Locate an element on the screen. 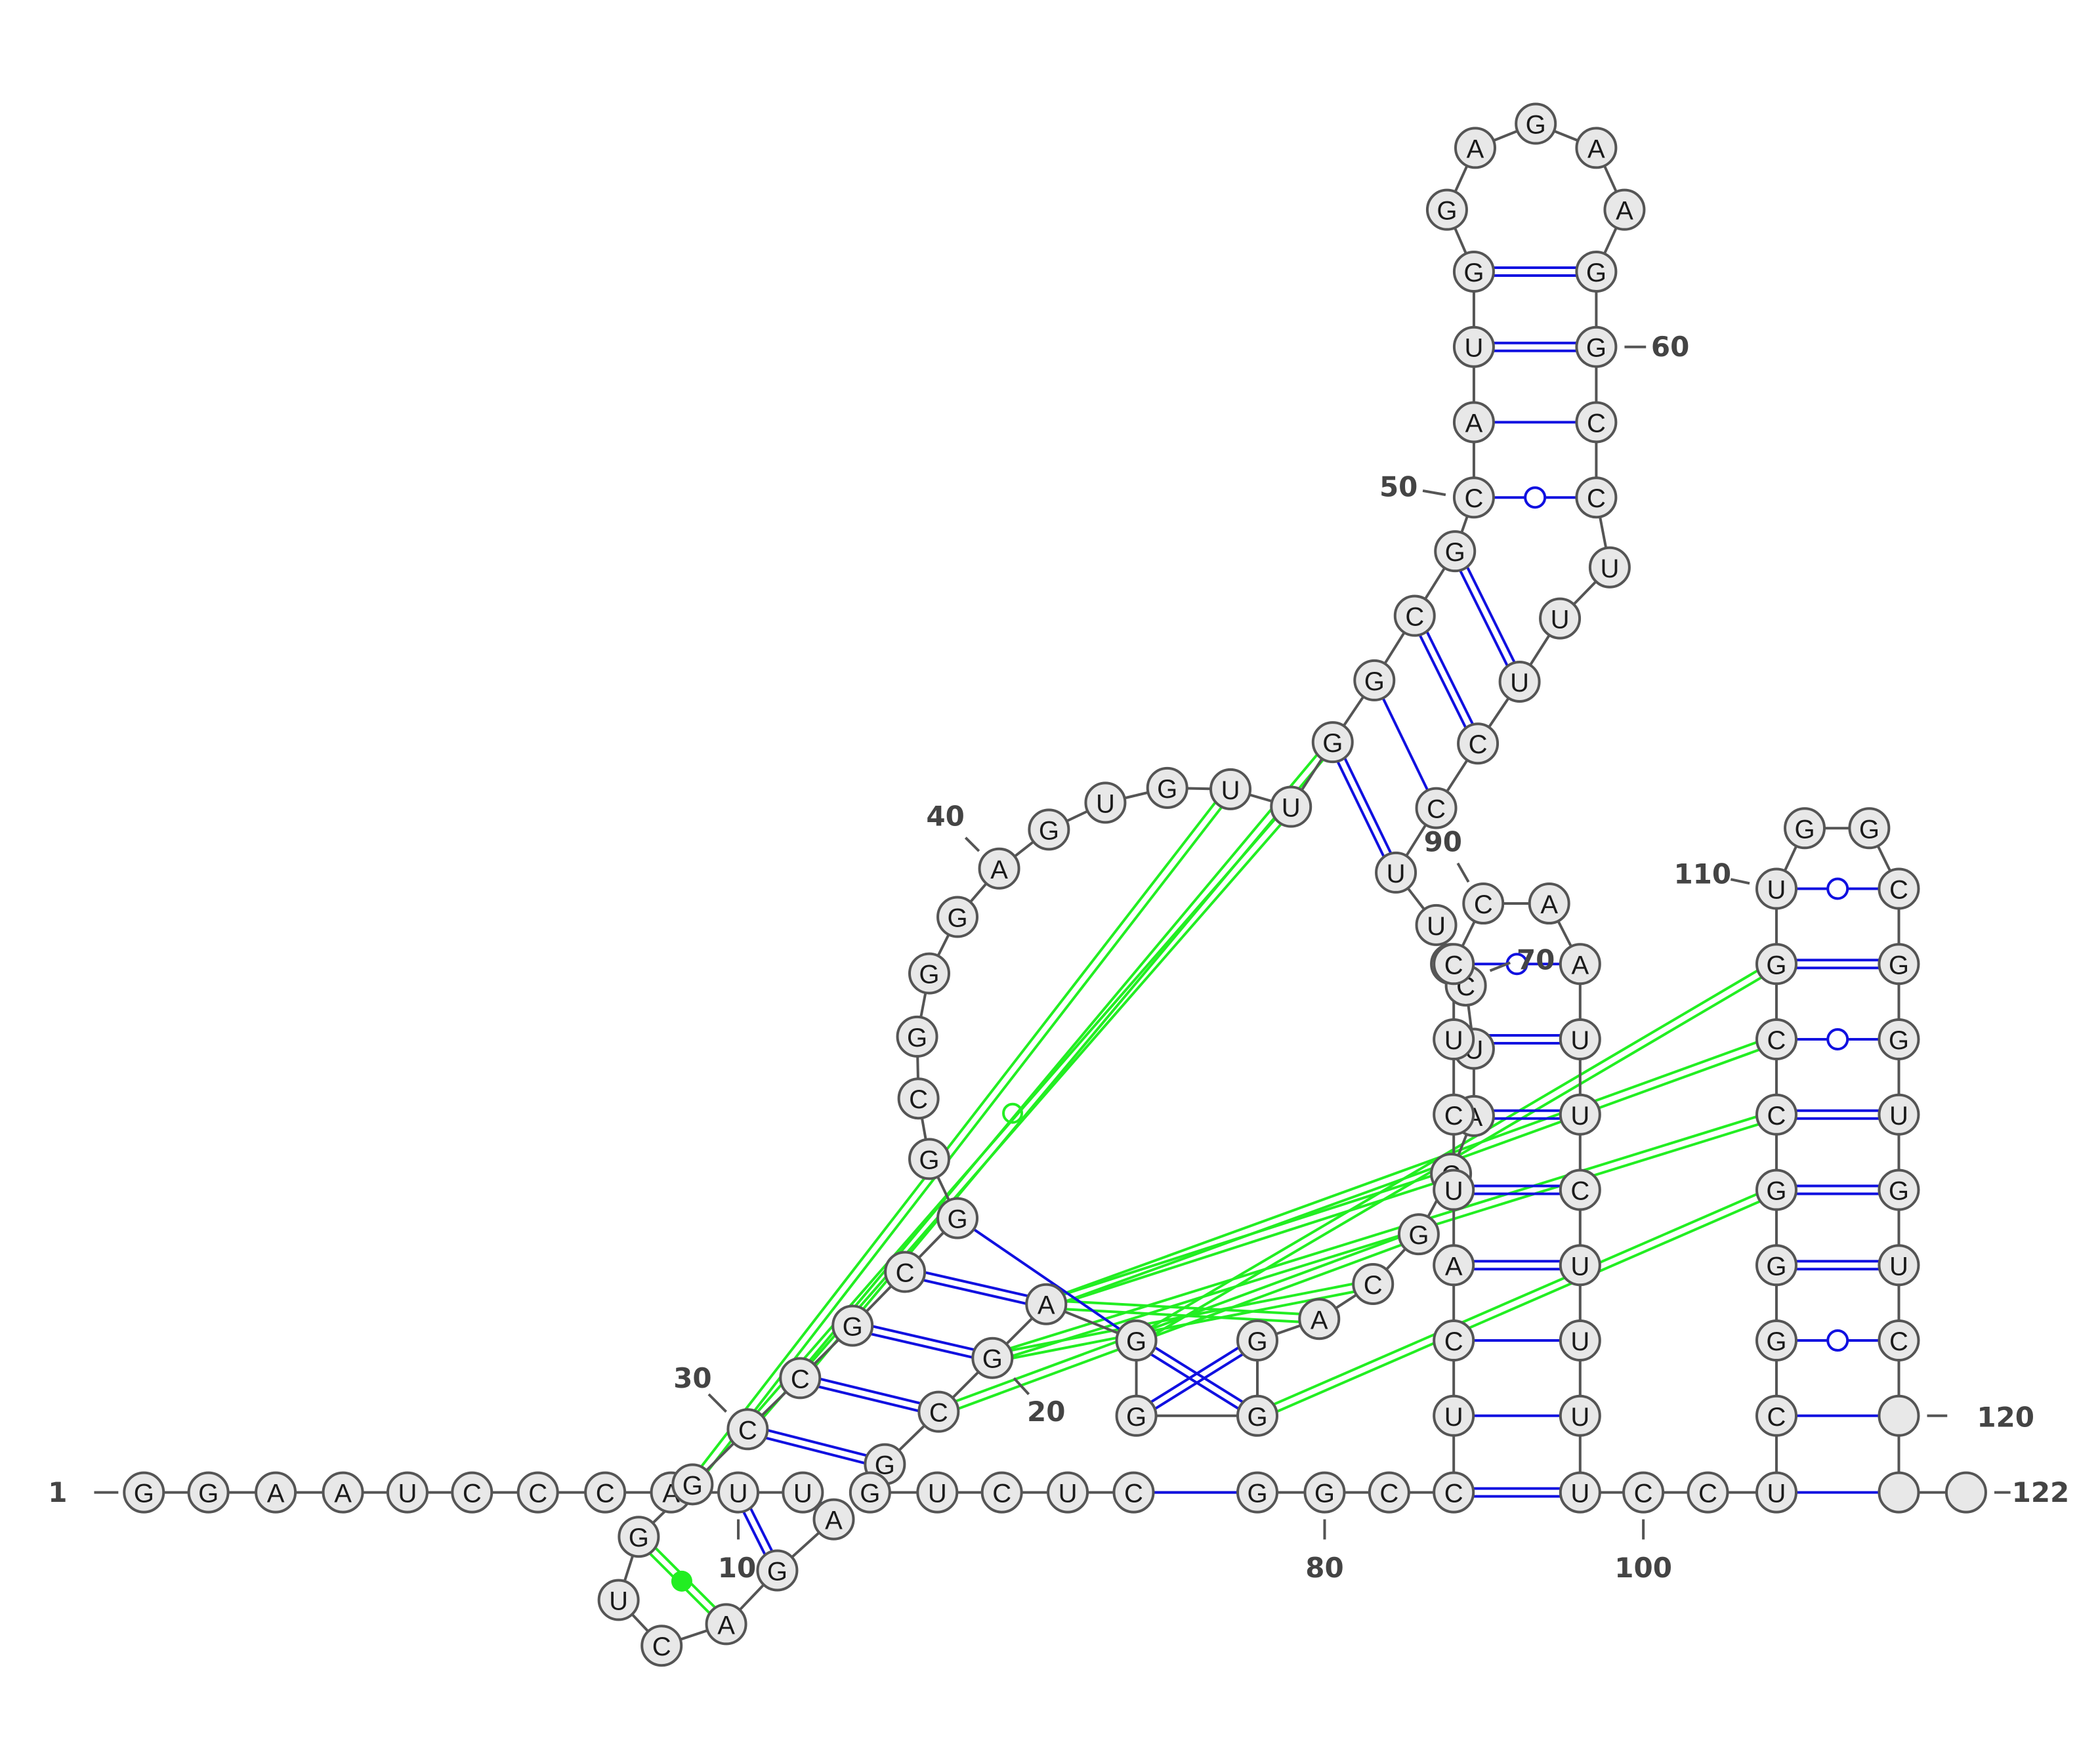  position-label: 20 is located at coordinates (1046, 1412).